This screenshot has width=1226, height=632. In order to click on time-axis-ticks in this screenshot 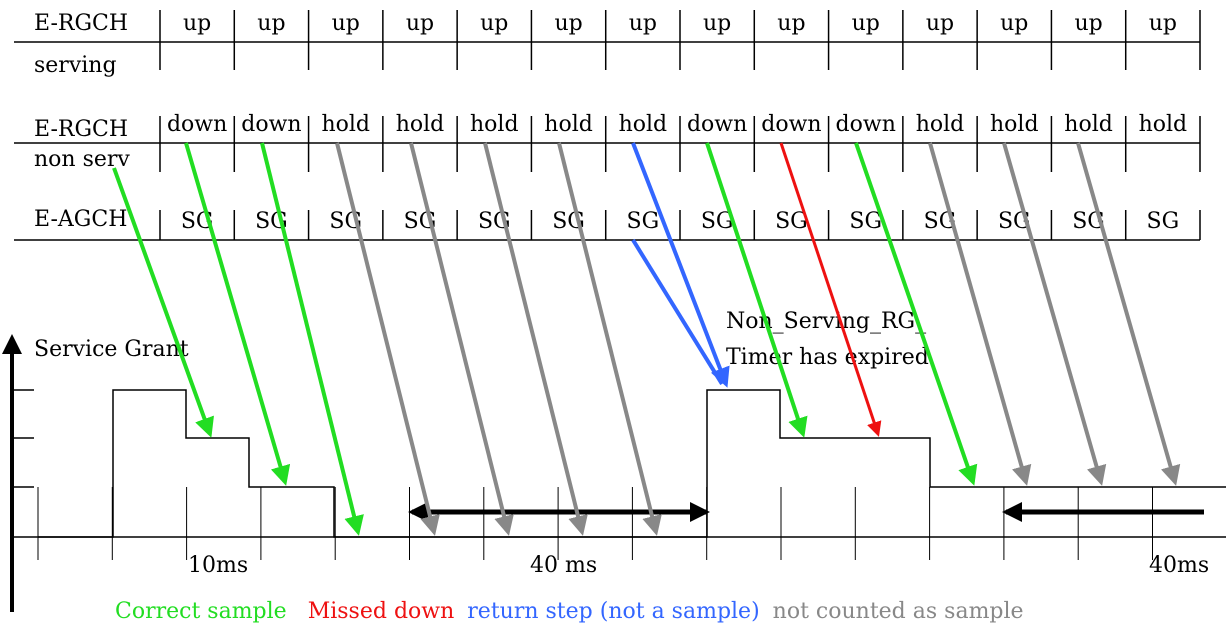, I will do `click(595, 523)`.